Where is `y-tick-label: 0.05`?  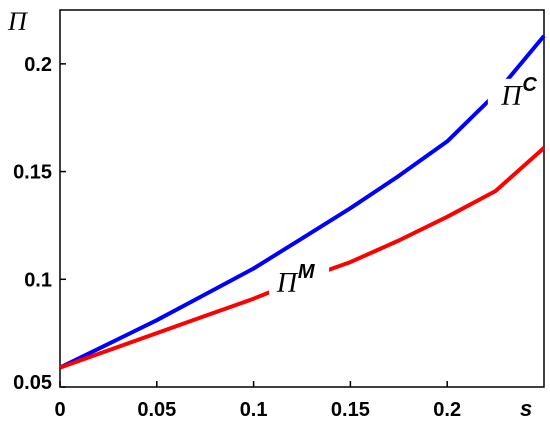
y-tick-label: 0.05 is located at coordinates (32, 383).